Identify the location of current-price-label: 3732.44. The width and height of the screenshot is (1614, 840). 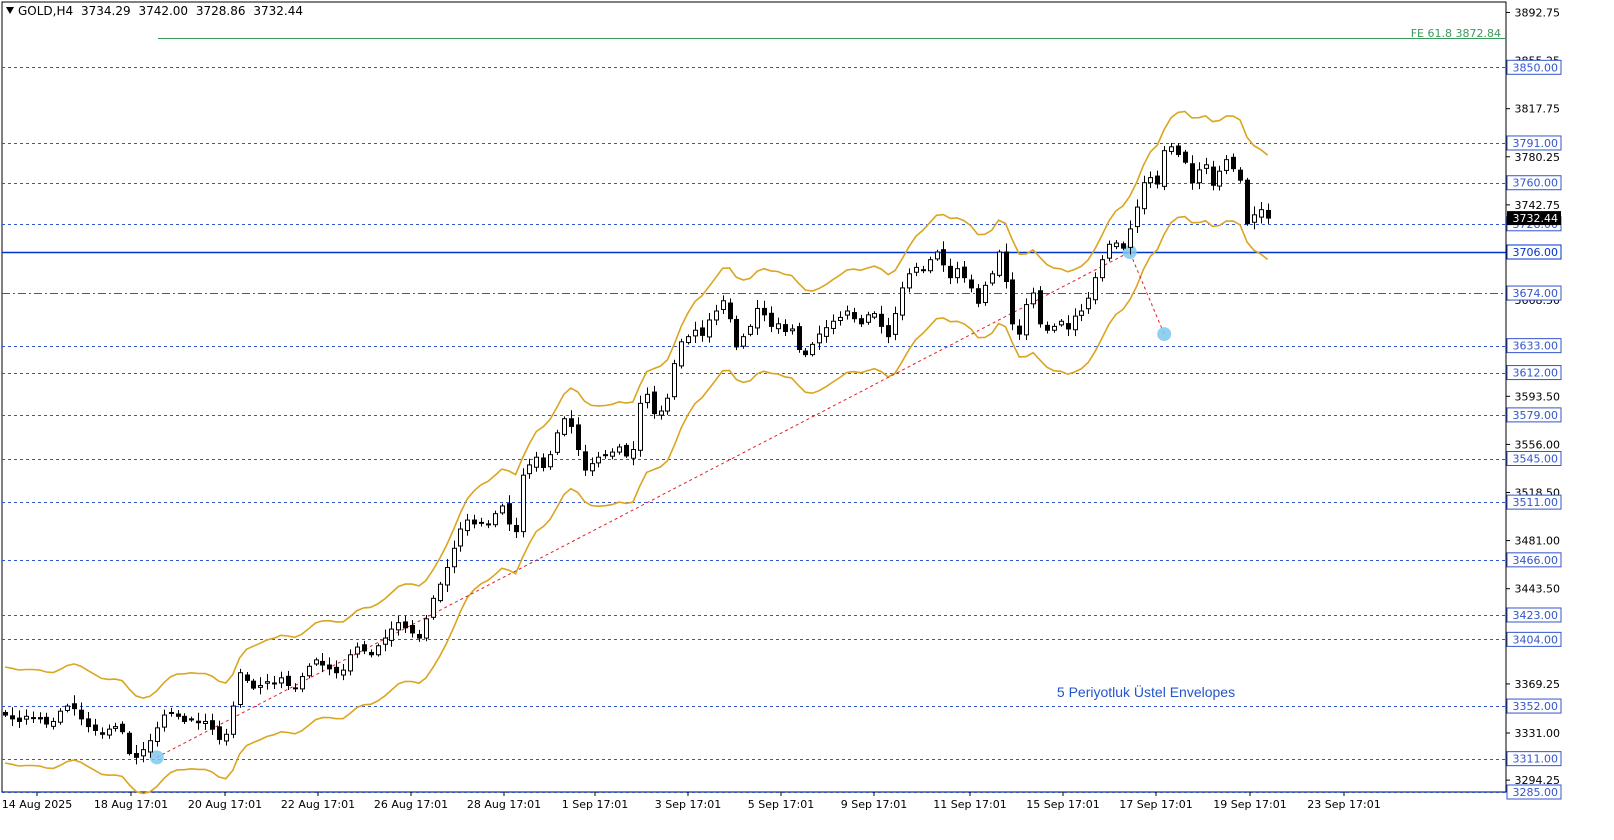
(1536, 218).